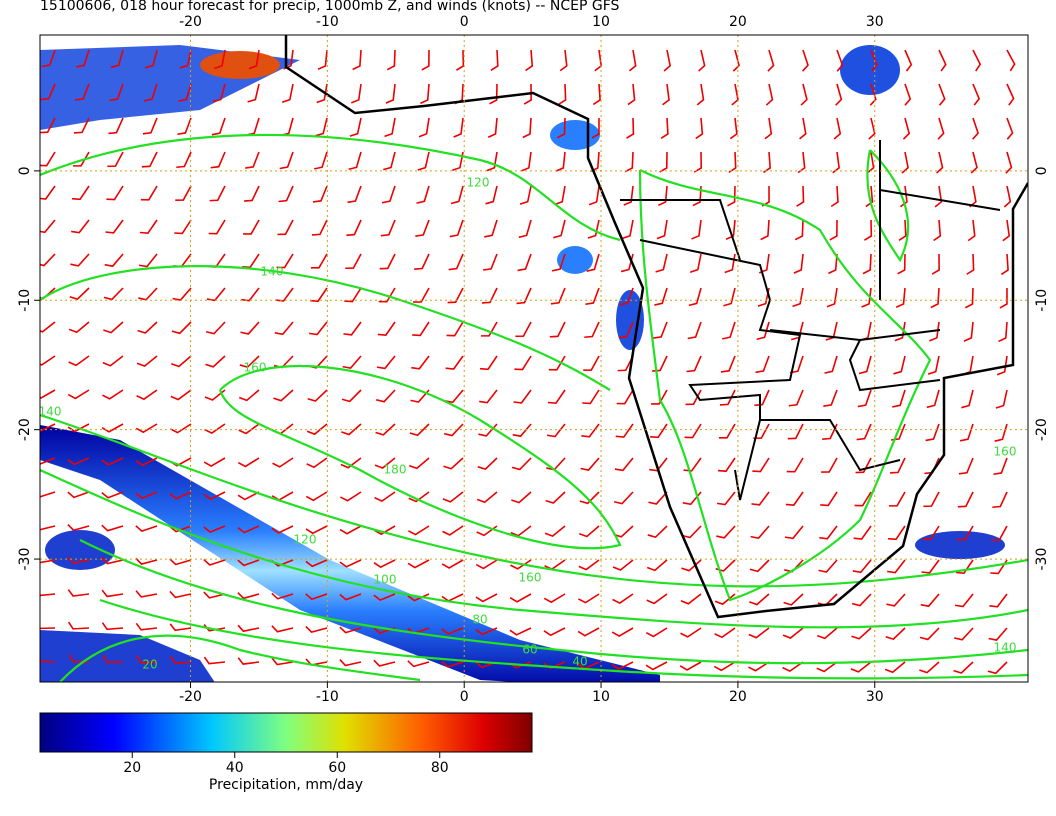 This screenshot has height=816, width=1056. Describe the element at coordinates (553, 602) in the screenshot. I see `contour` at that location.